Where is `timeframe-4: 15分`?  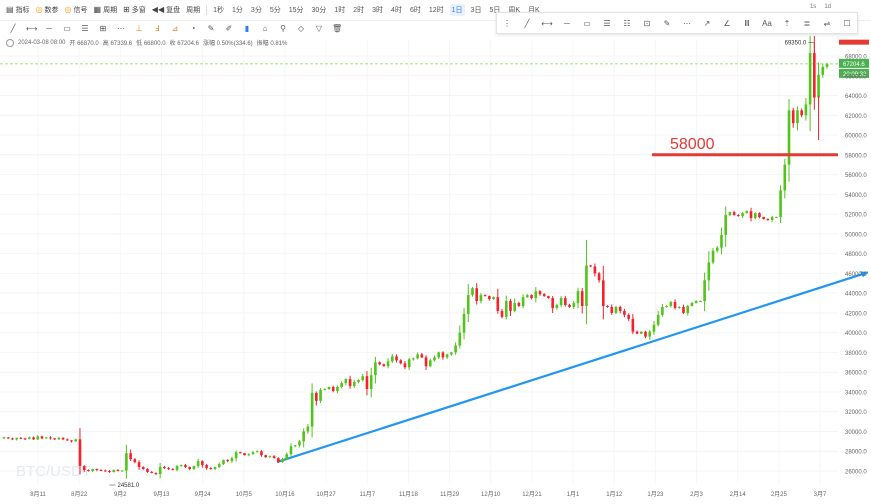 timeframe-4: 15分 is located at coordinates (296, 10).